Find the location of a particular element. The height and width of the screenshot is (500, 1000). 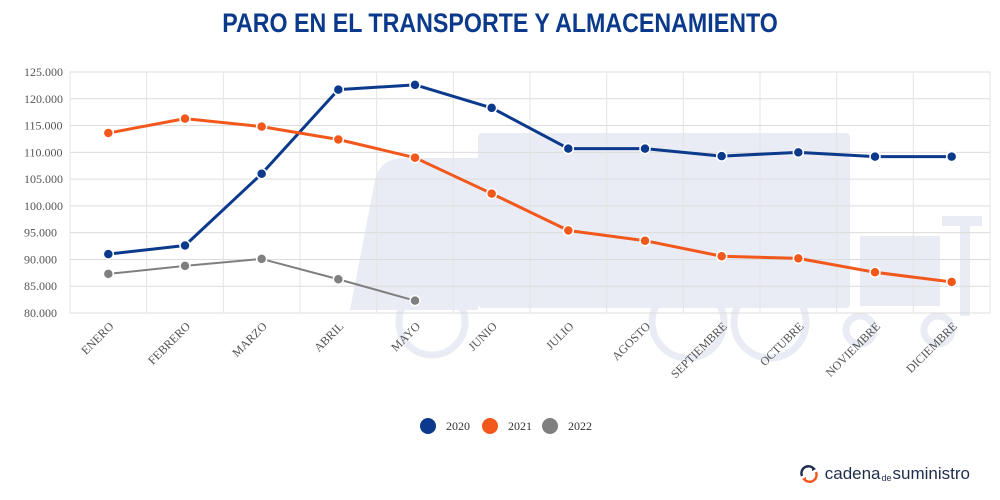

x-tick-label: NOVIEMBRE is located at coordinates (853, 349).